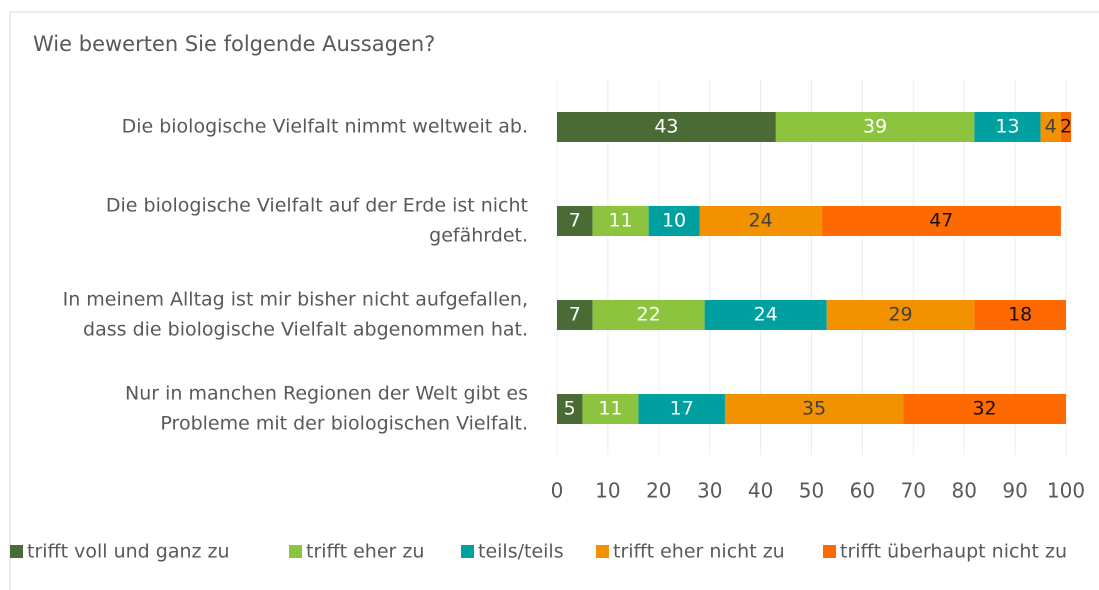 This screenshot has width=1099, height=590. I want to click on data-label: 32, so click(984, 409).